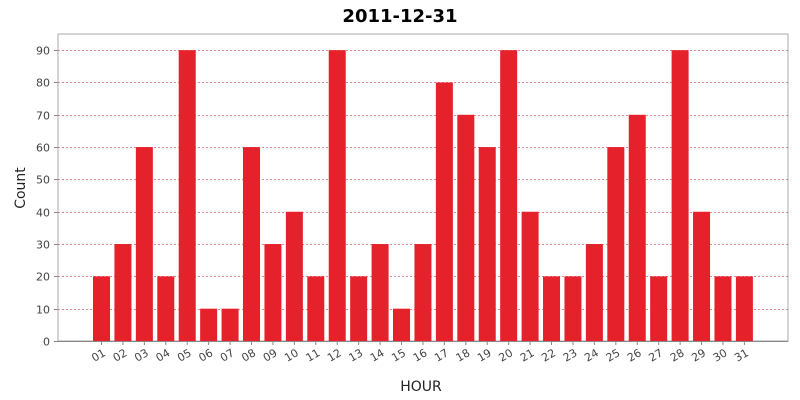  I want to click on y-tick-label: 0, so click(46, 342).